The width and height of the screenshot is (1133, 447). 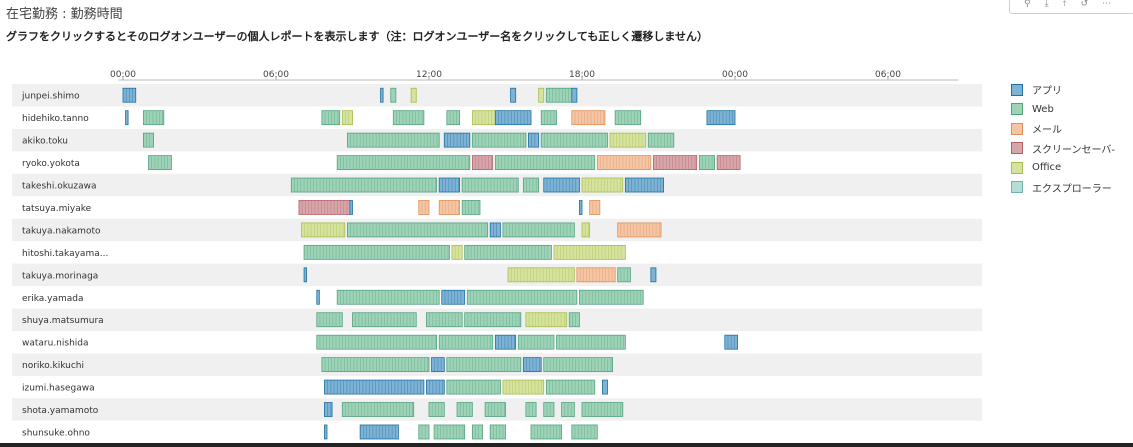 I want to click on legend-item: エクスプローラー, so click(x=1063, y=188).